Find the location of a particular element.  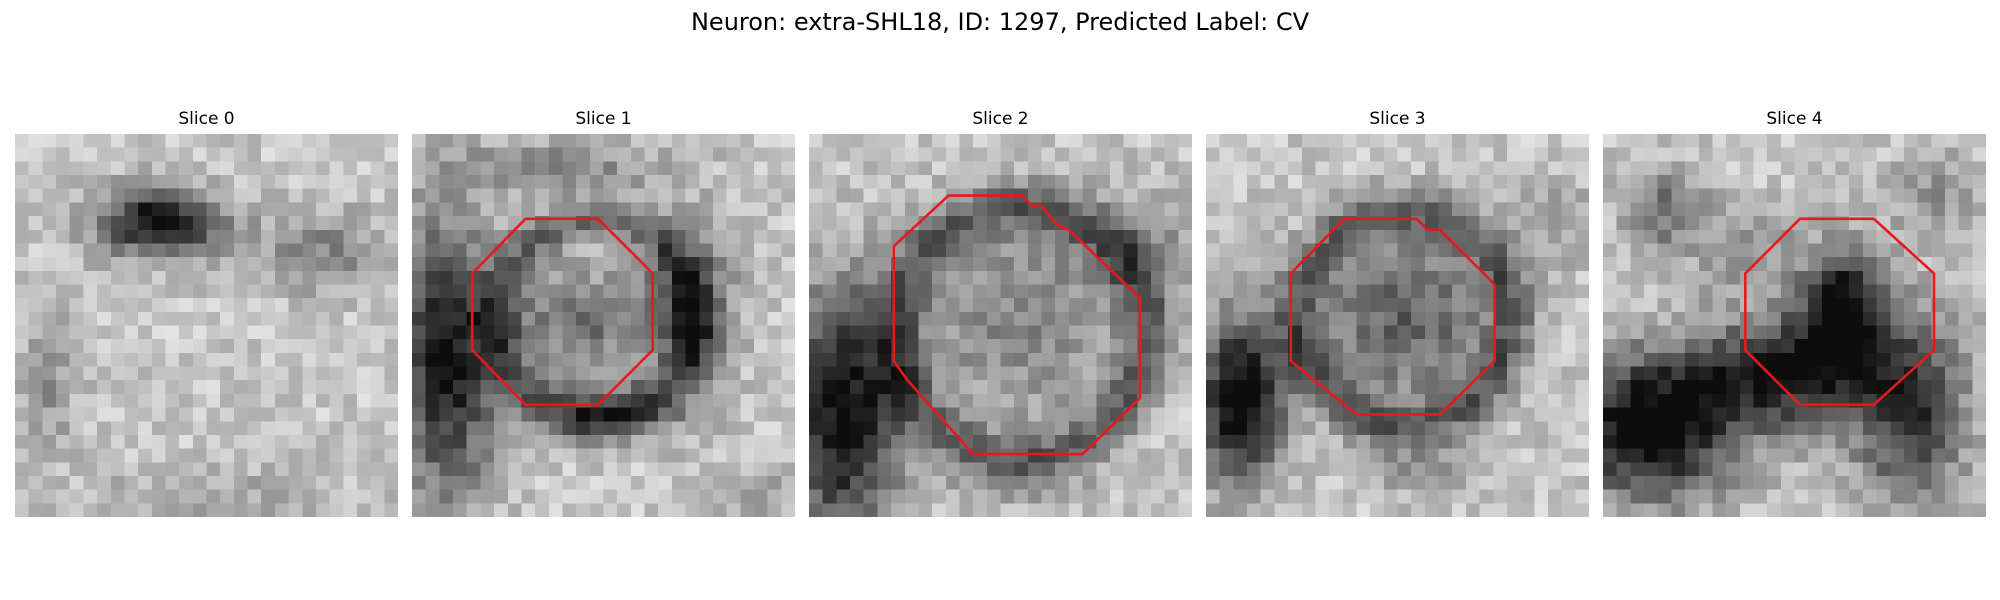

slice-title: Slice 2 is located at coordinates (1000, 119).